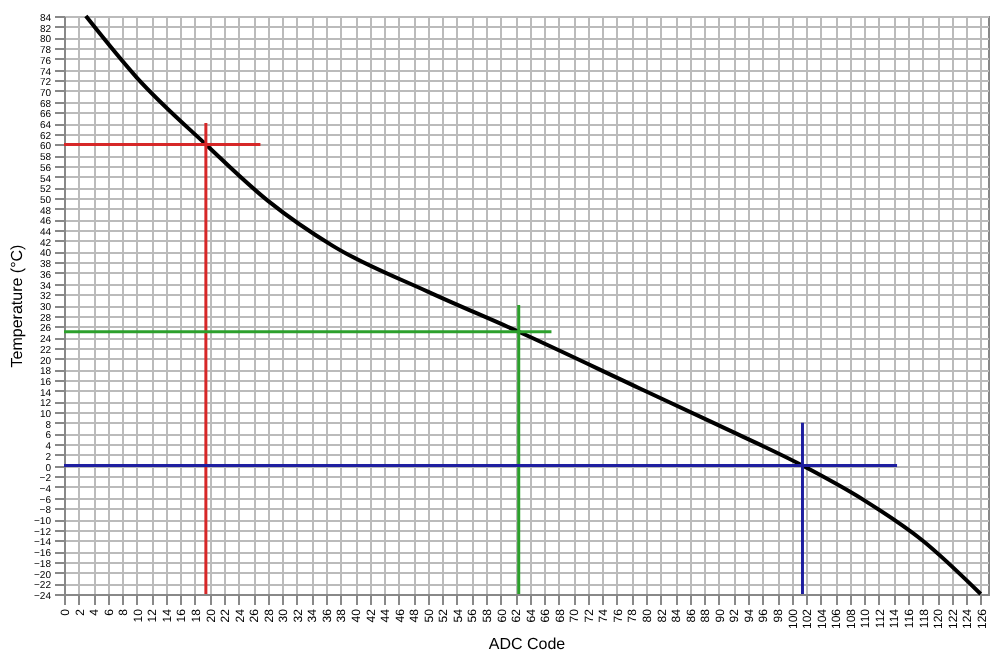  What do you see at coordinates (527, 644) in the screenshot?
I see `x-axis-title: ADC Code` at bounding box center [527, 644].